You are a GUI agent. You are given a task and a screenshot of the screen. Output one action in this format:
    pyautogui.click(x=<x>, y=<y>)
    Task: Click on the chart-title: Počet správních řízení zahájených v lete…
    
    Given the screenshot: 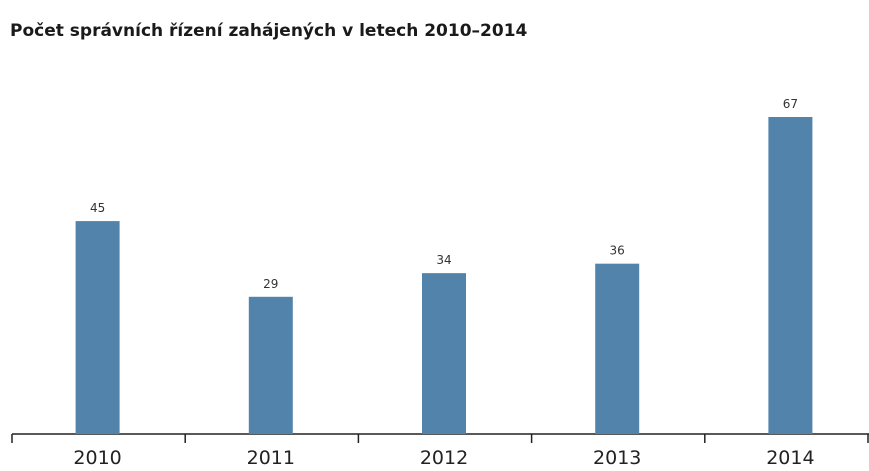 What is the action you would take?
    pyautogui.click(x=269, y=31)
    